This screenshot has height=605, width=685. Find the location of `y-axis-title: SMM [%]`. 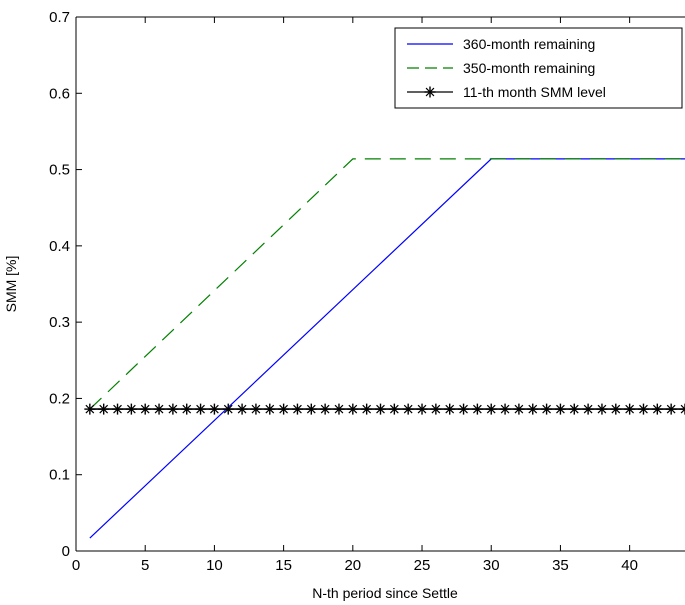

y-axis-title: SMM [%] is located at coordinates (11, 284).